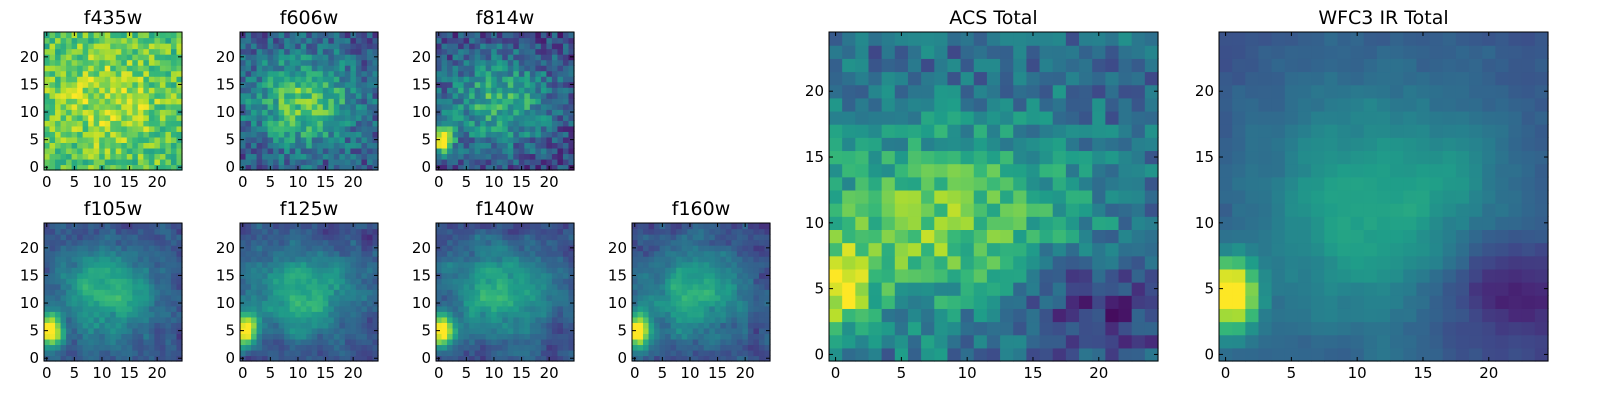  Describe the element at coordinates (225, 112) in the screenshot. I see `y-tick-label: 10` at that location.